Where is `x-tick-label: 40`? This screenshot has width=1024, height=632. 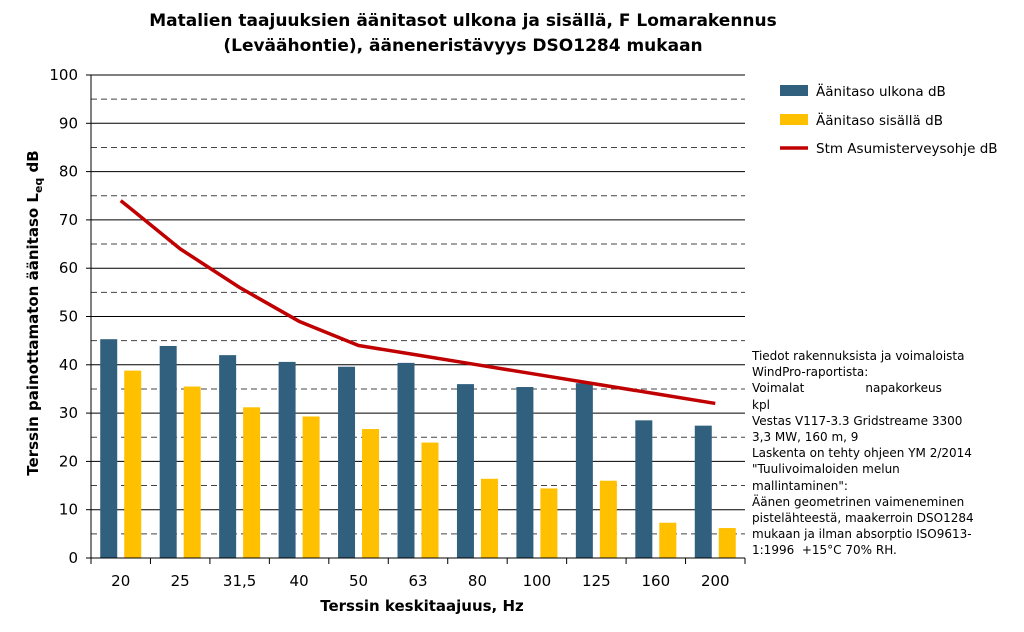 x-tick-label: 40 is located at coordinates (299, 581).